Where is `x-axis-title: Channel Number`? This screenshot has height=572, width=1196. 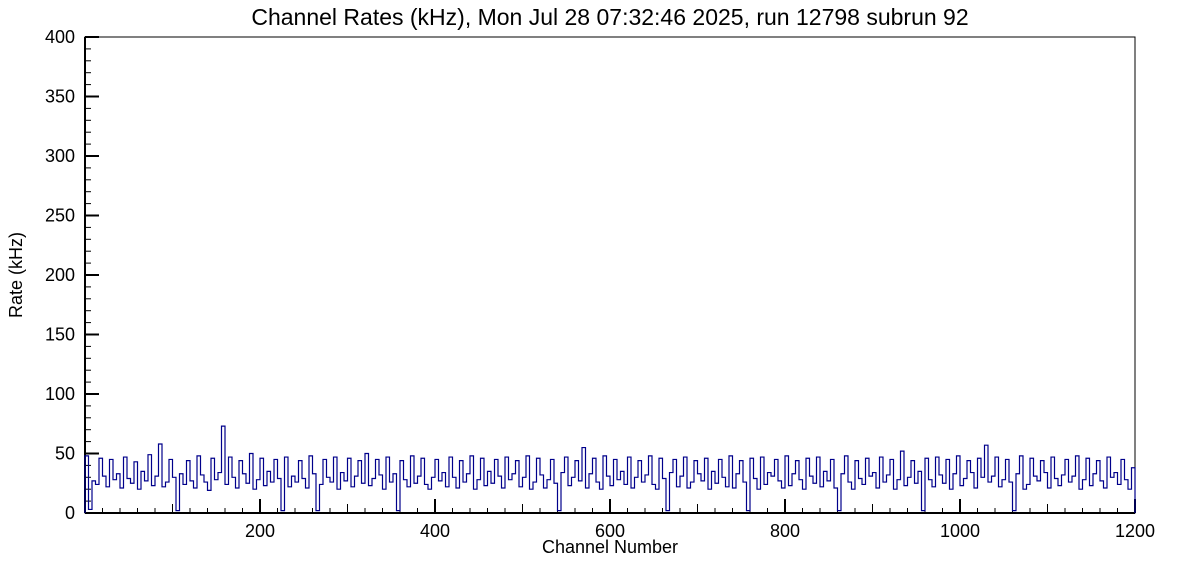 x-axis-title: Channel Number is located at coordinates (610, 547).